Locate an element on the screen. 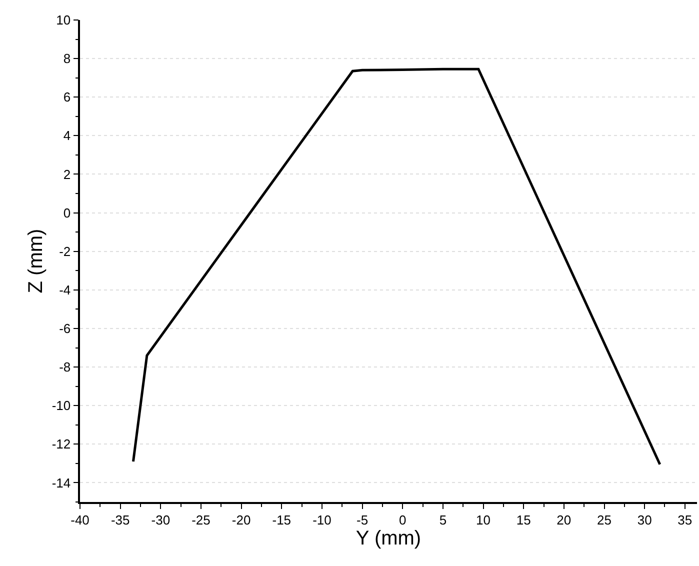 The width and height of the screenshot is (699, 566). y-tick-label: 2 is located at coordinates (67, 174).